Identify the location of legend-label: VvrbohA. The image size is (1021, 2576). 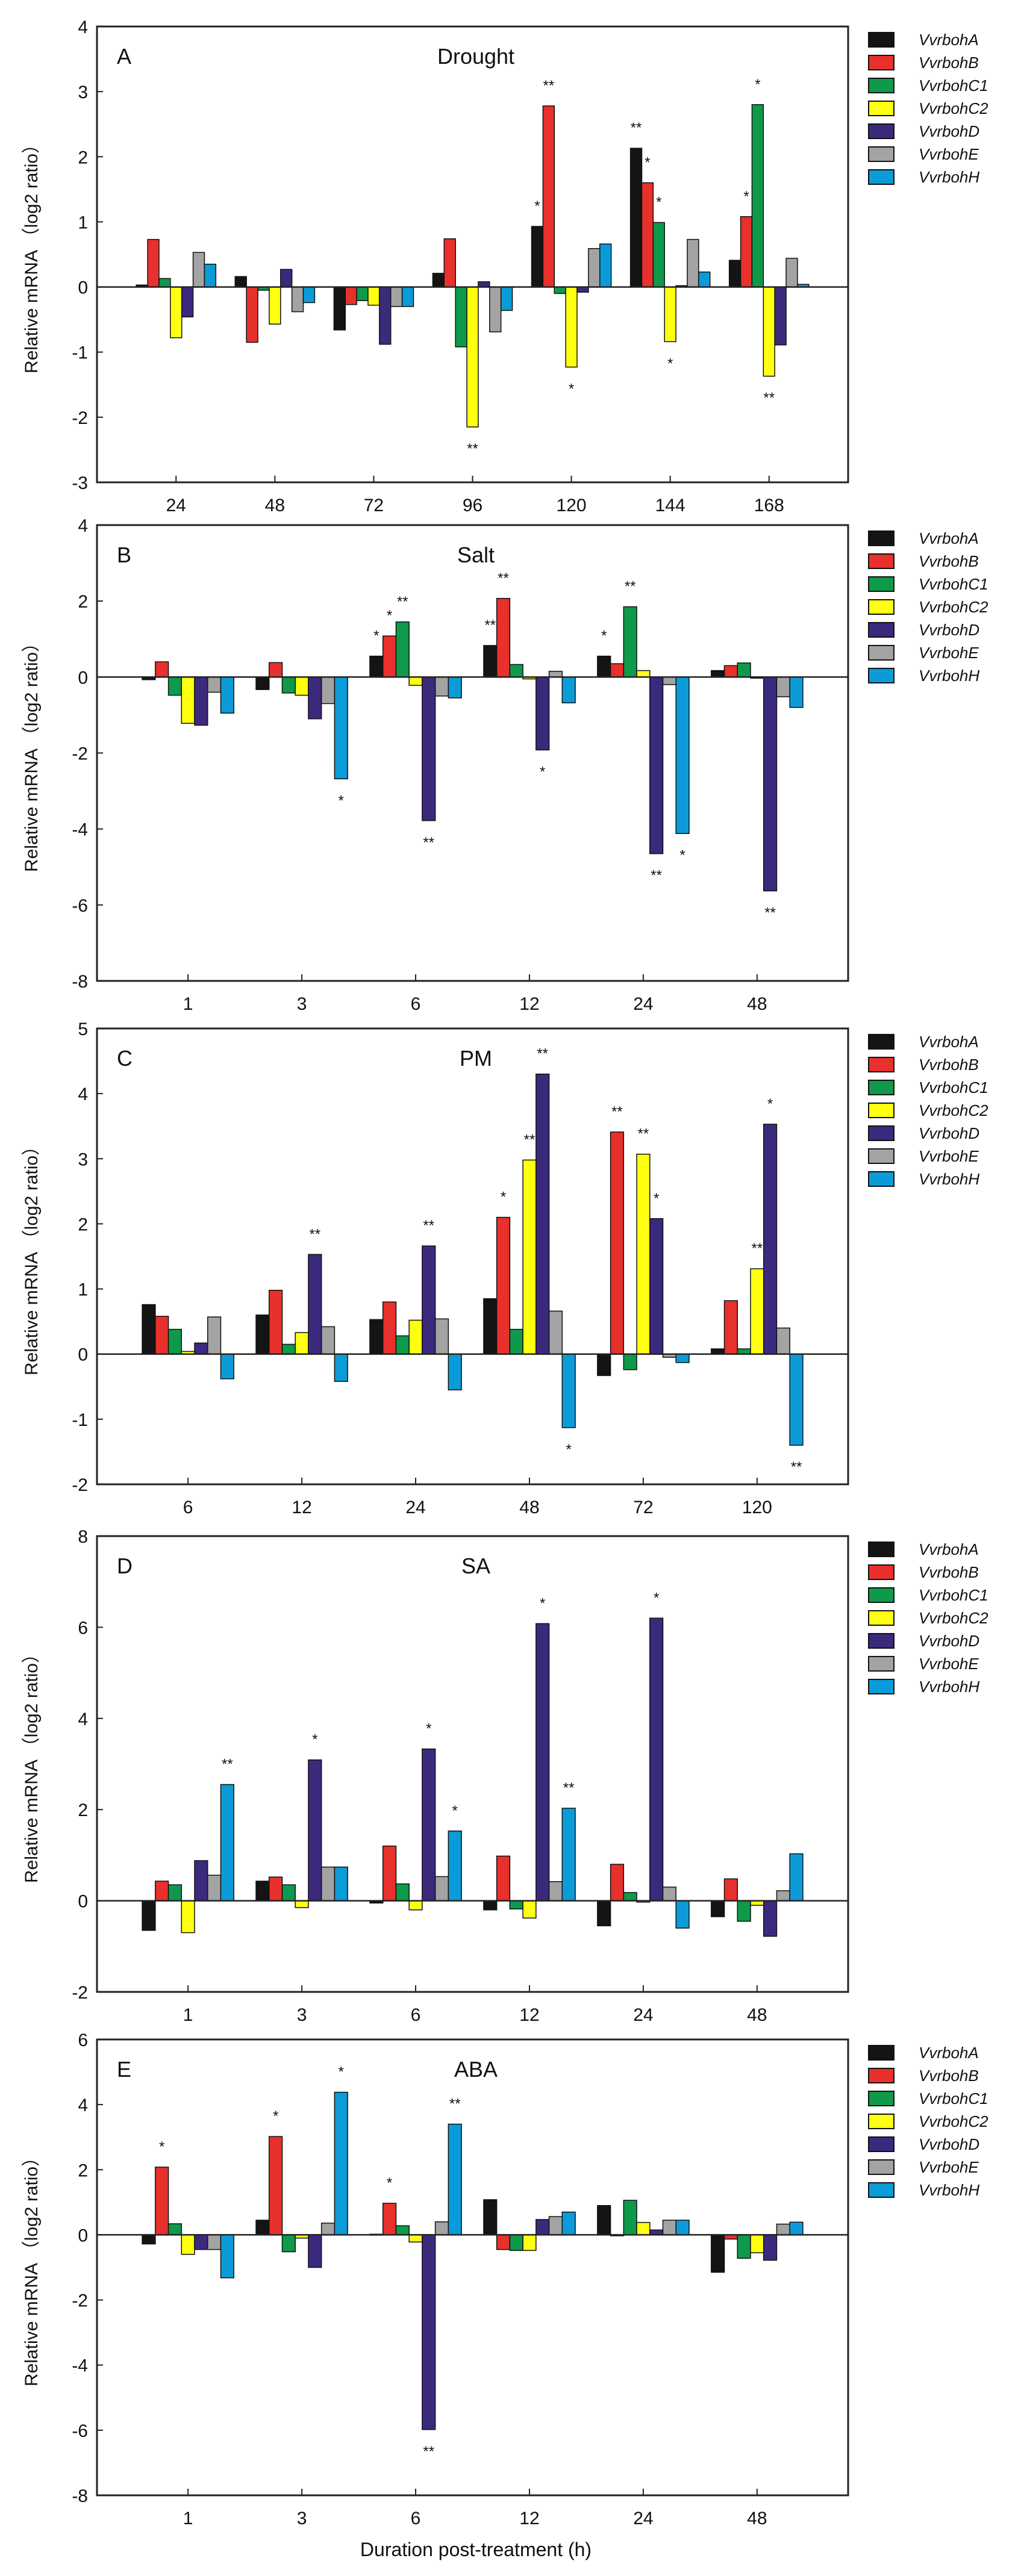
(949, 538).